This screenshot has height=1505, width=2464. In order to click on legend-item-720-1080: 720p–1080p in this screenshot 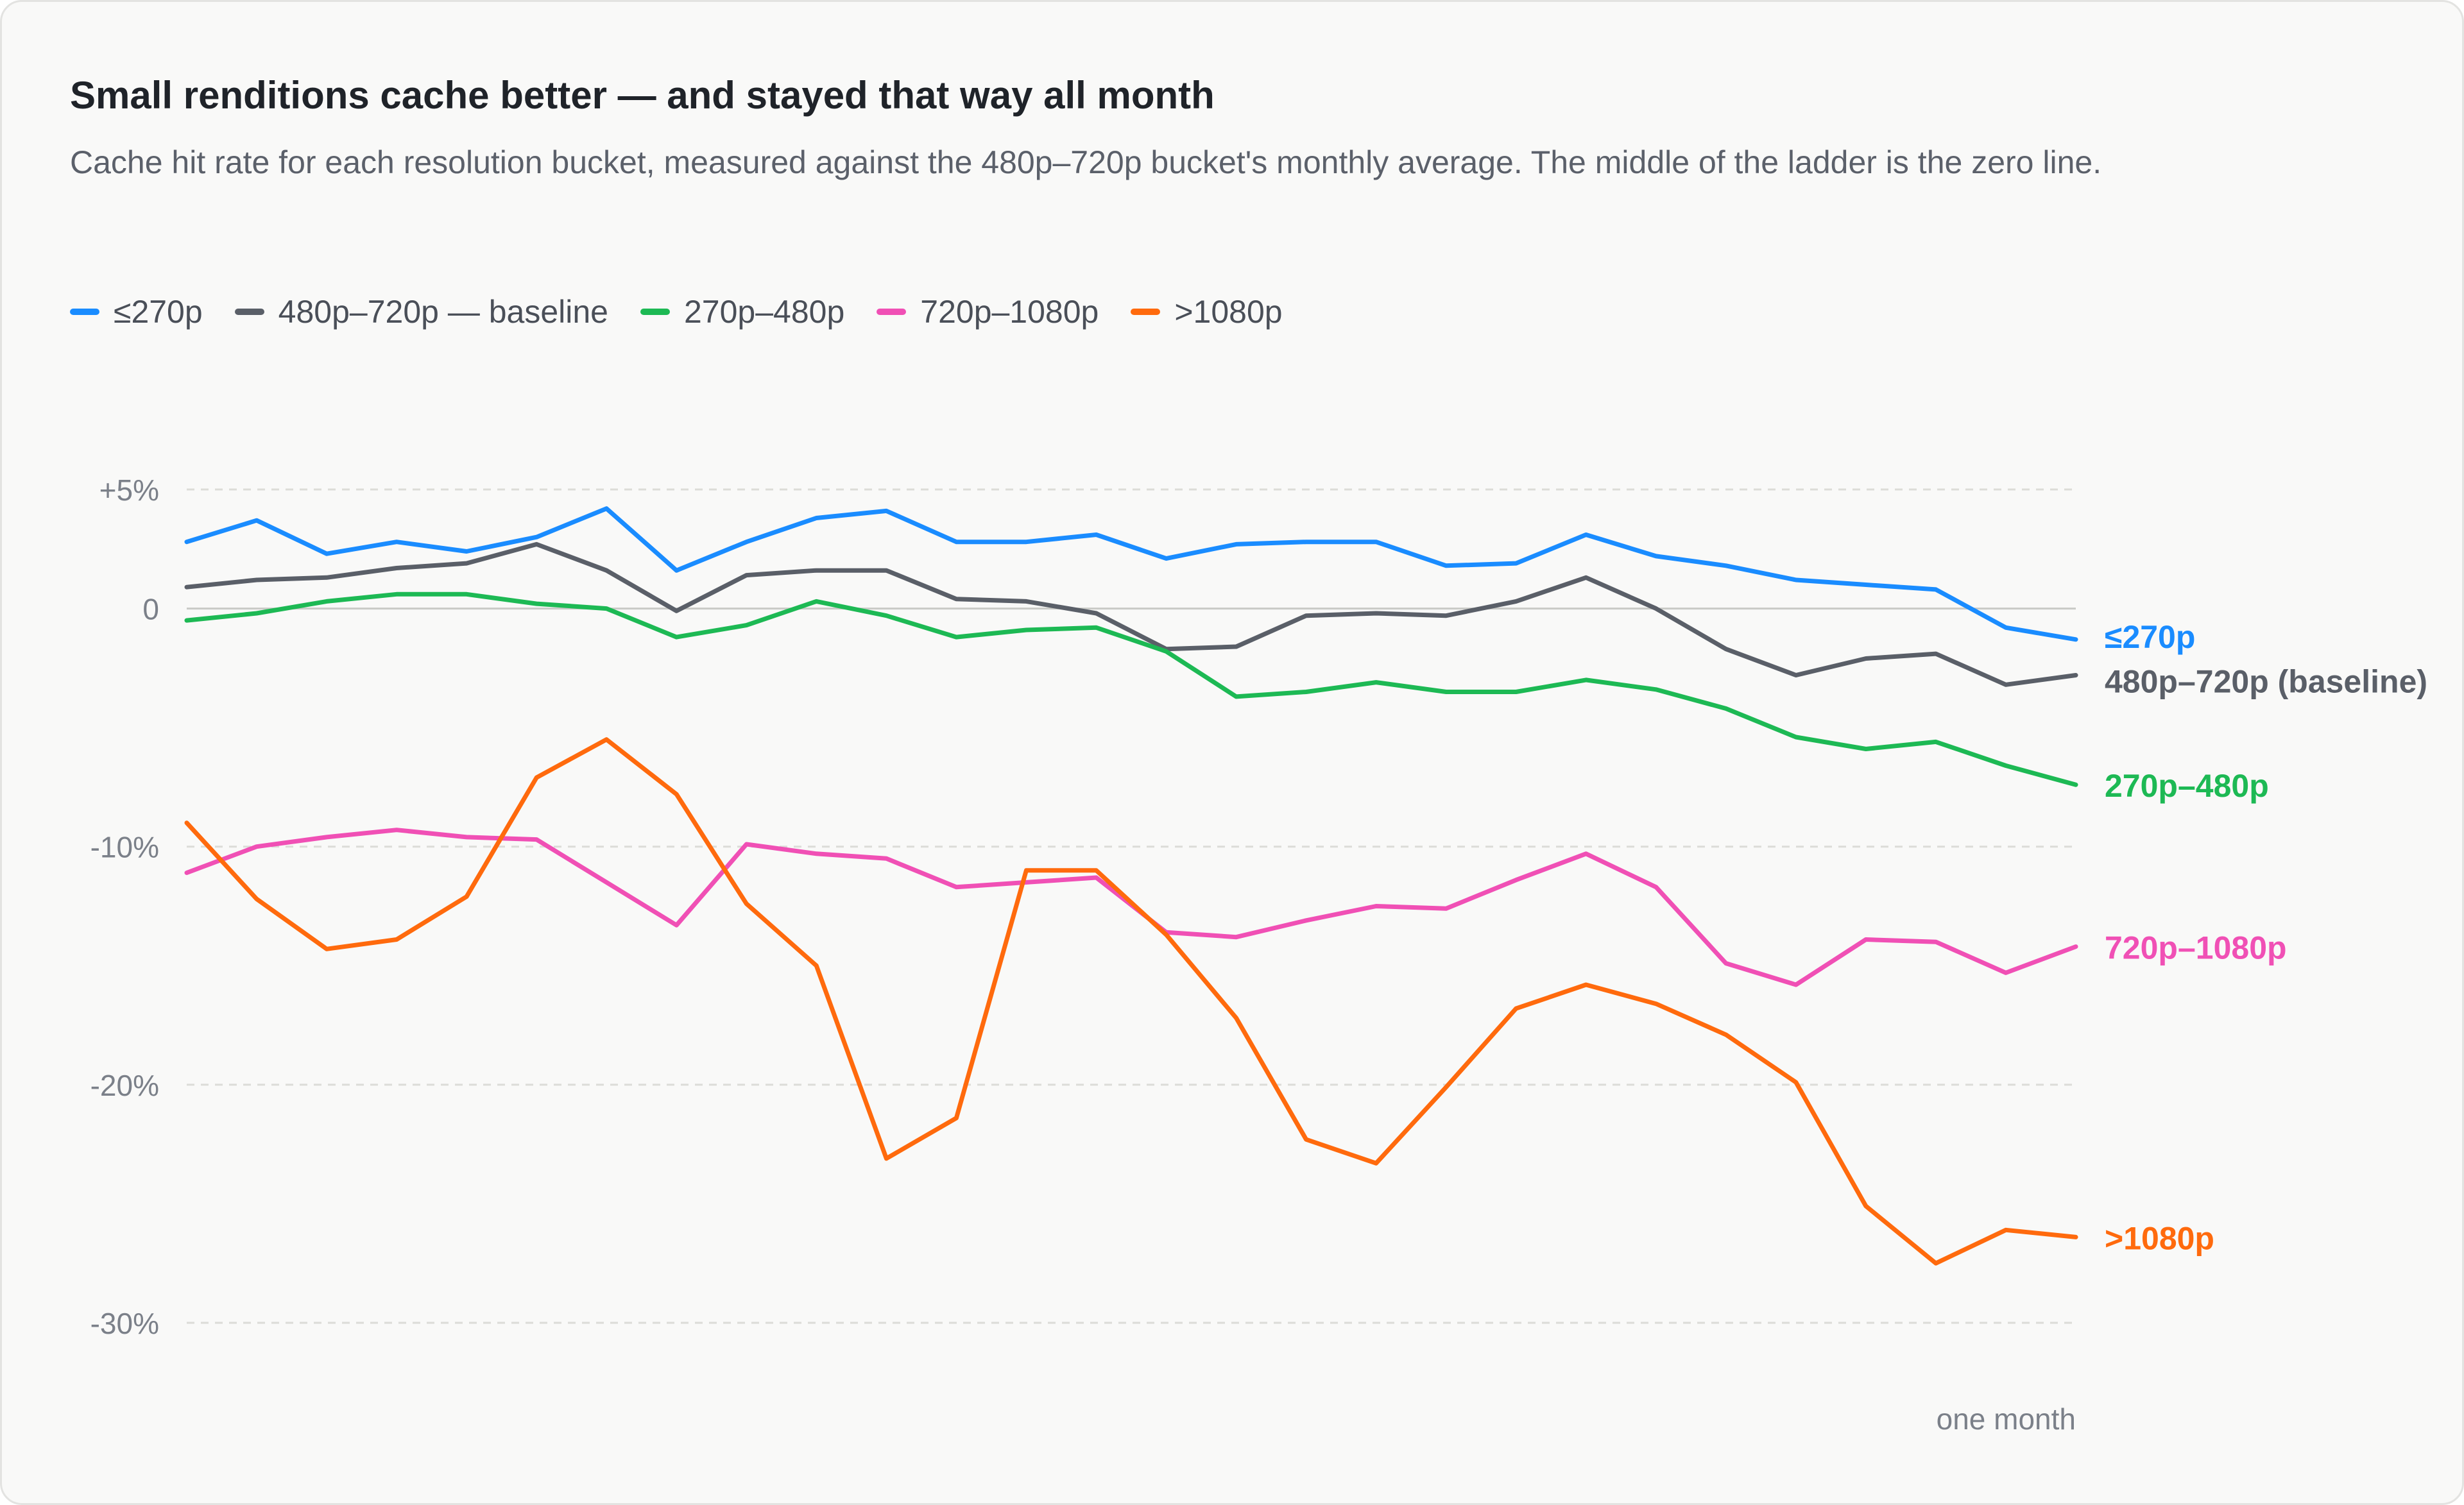, I will do `click(988, 311)`.